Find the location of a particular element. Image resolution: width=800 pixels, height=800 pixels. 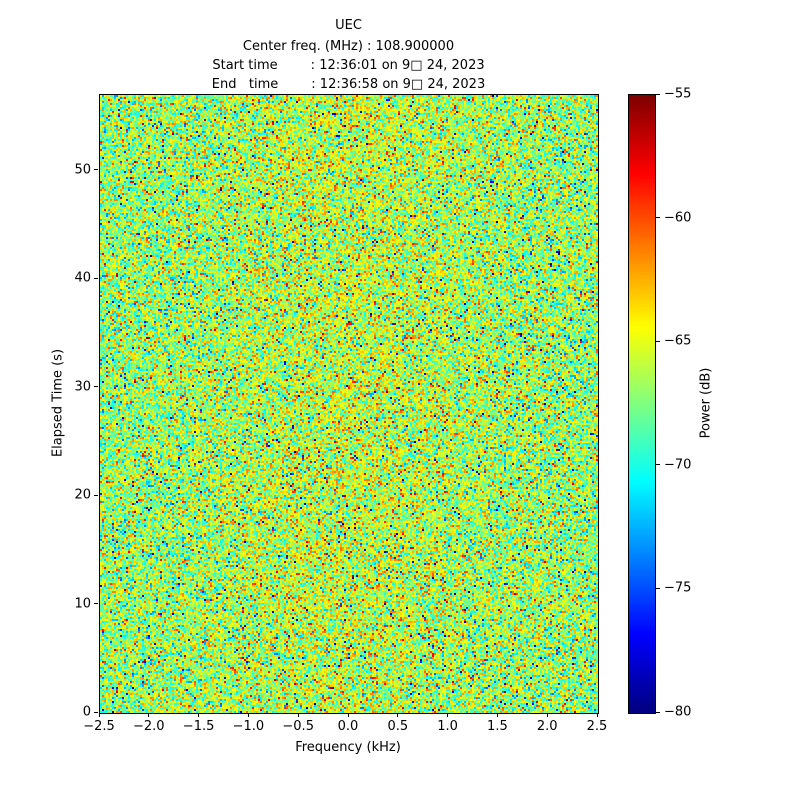

x-tick-label: −0.5 is located at coordinates (298, 726).